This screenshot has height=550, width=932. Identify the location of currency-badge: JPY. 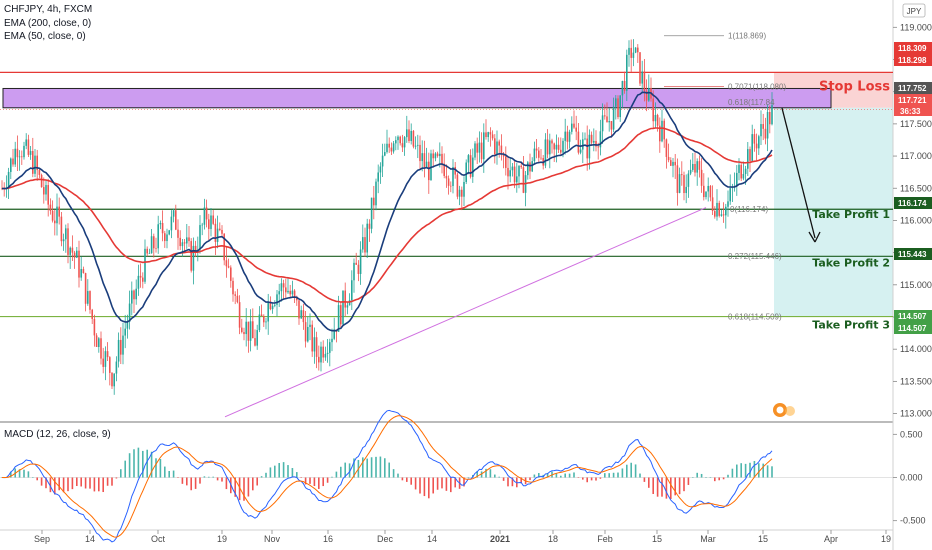
(914, 10).